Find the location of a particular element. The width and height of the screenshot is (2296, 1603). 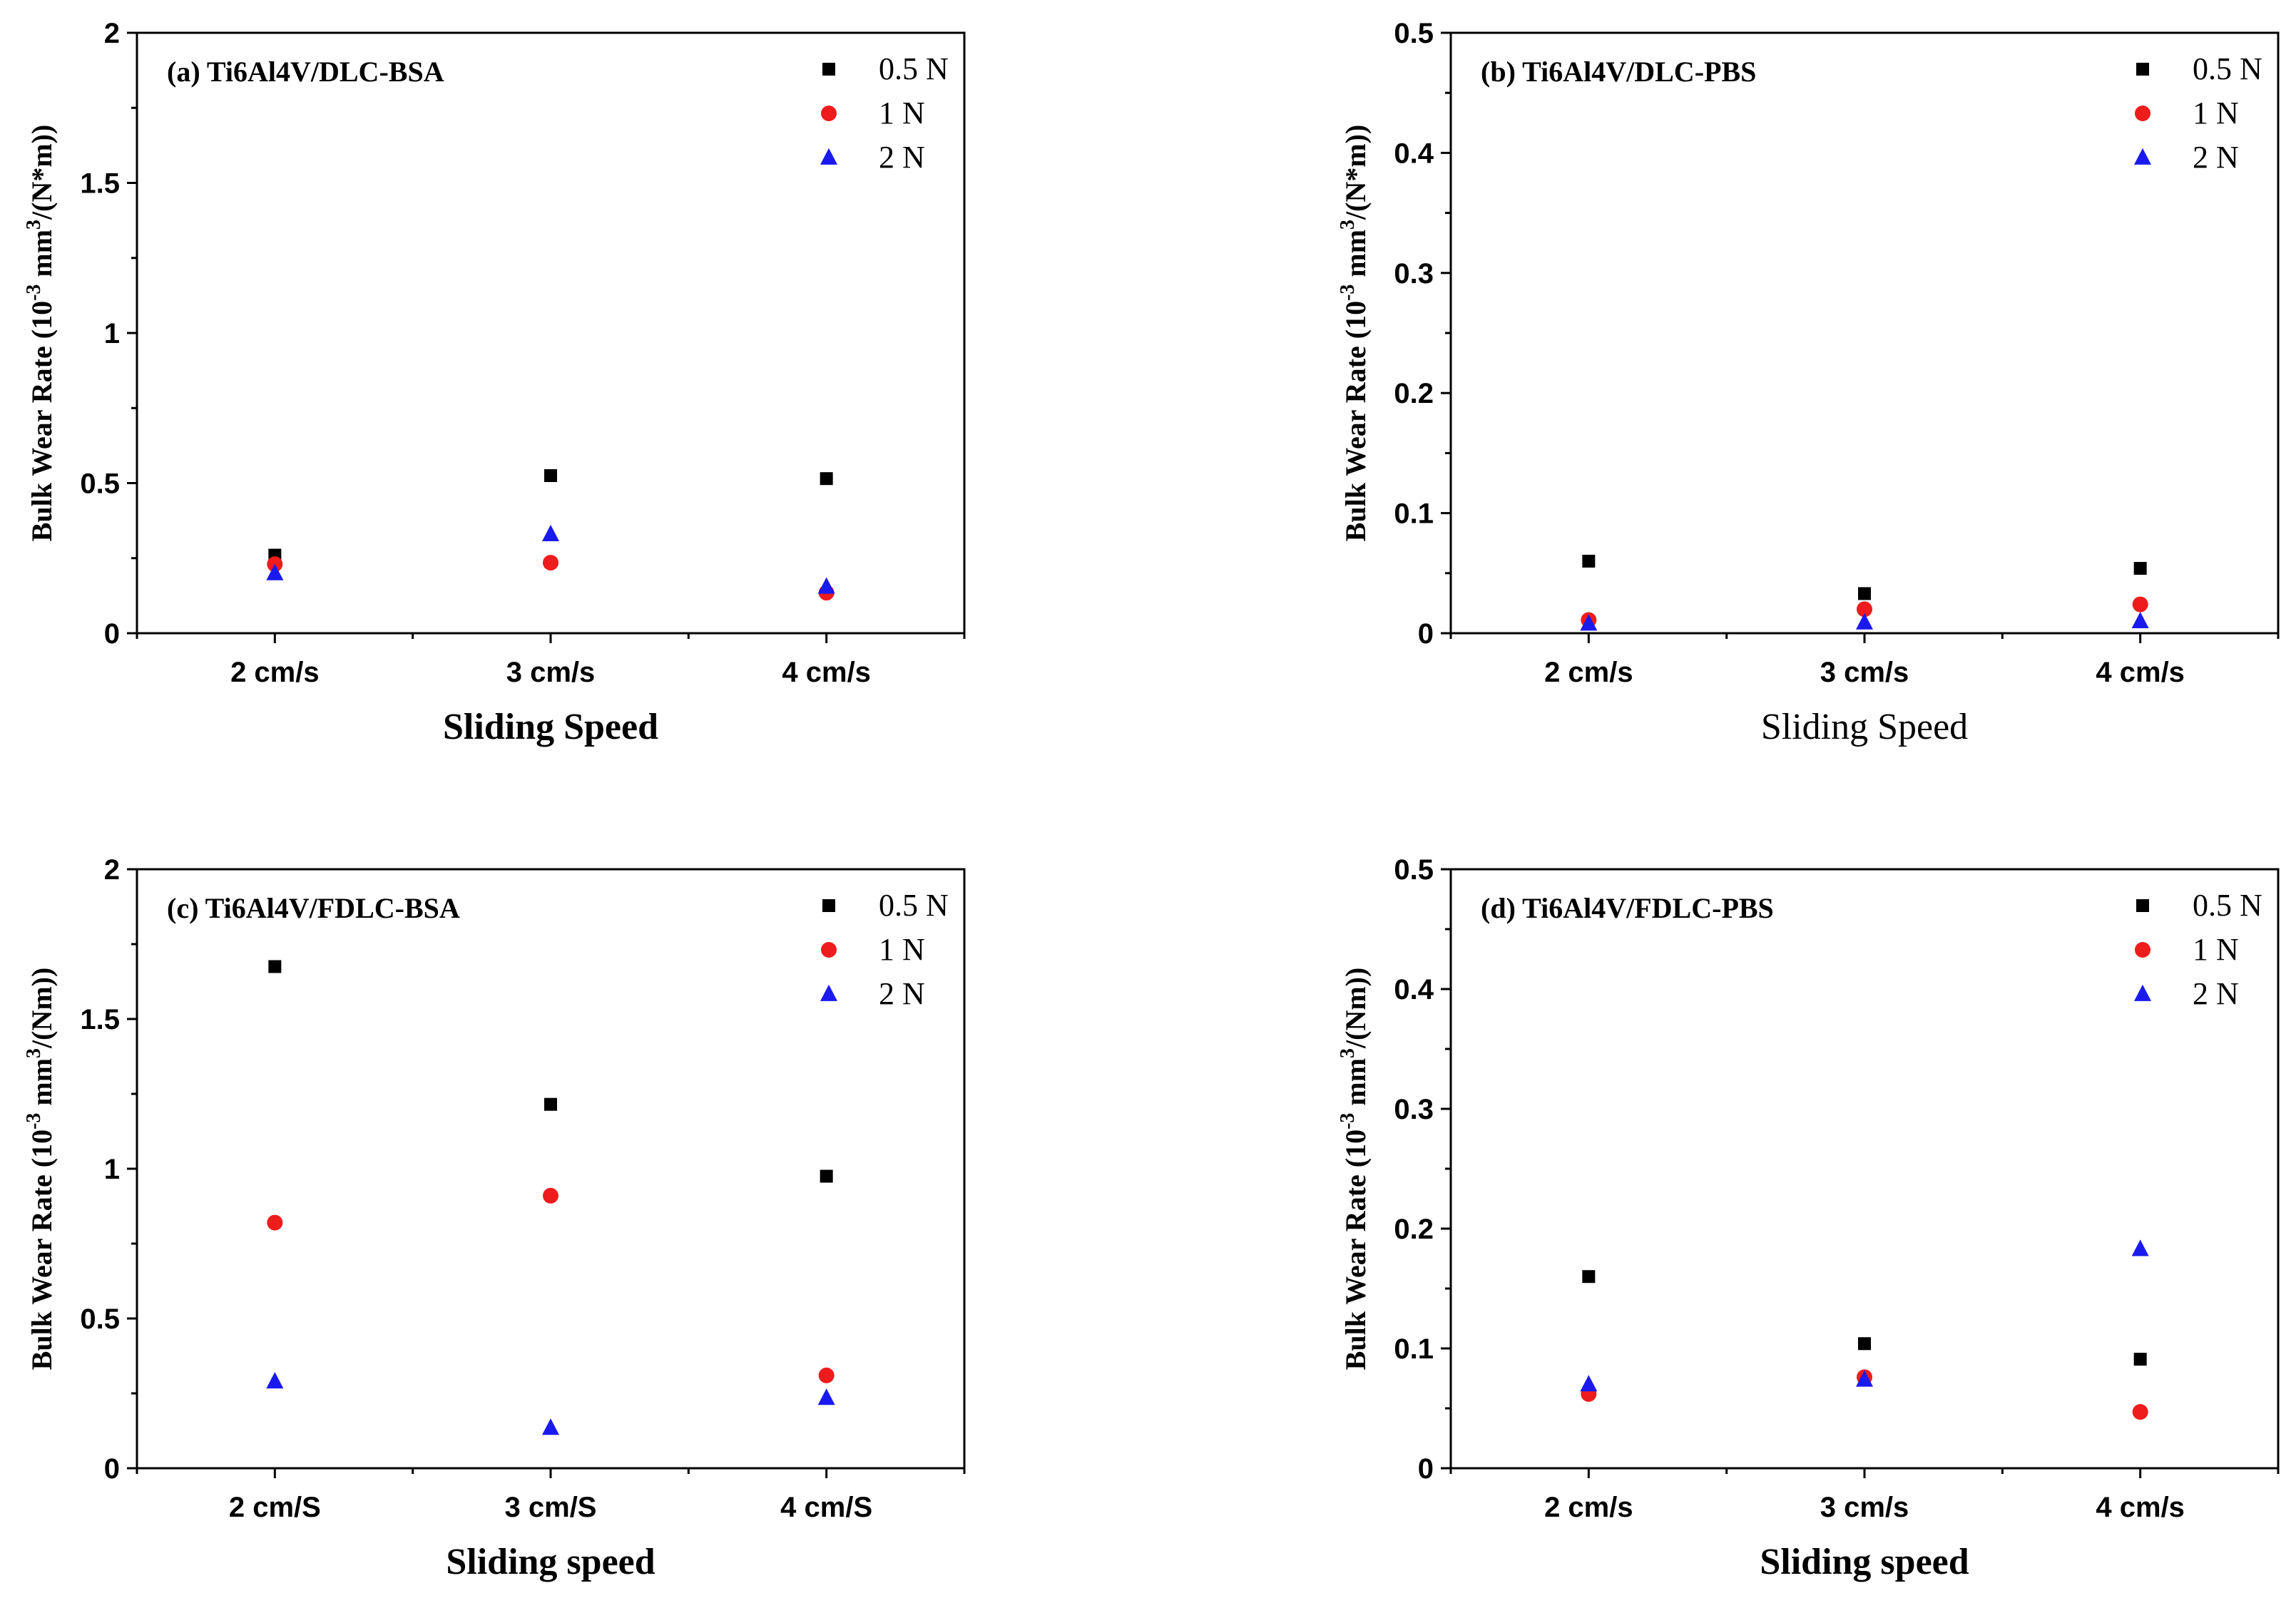

x-tick-label: 3 cm/S is located at coordinates (551, 1507).